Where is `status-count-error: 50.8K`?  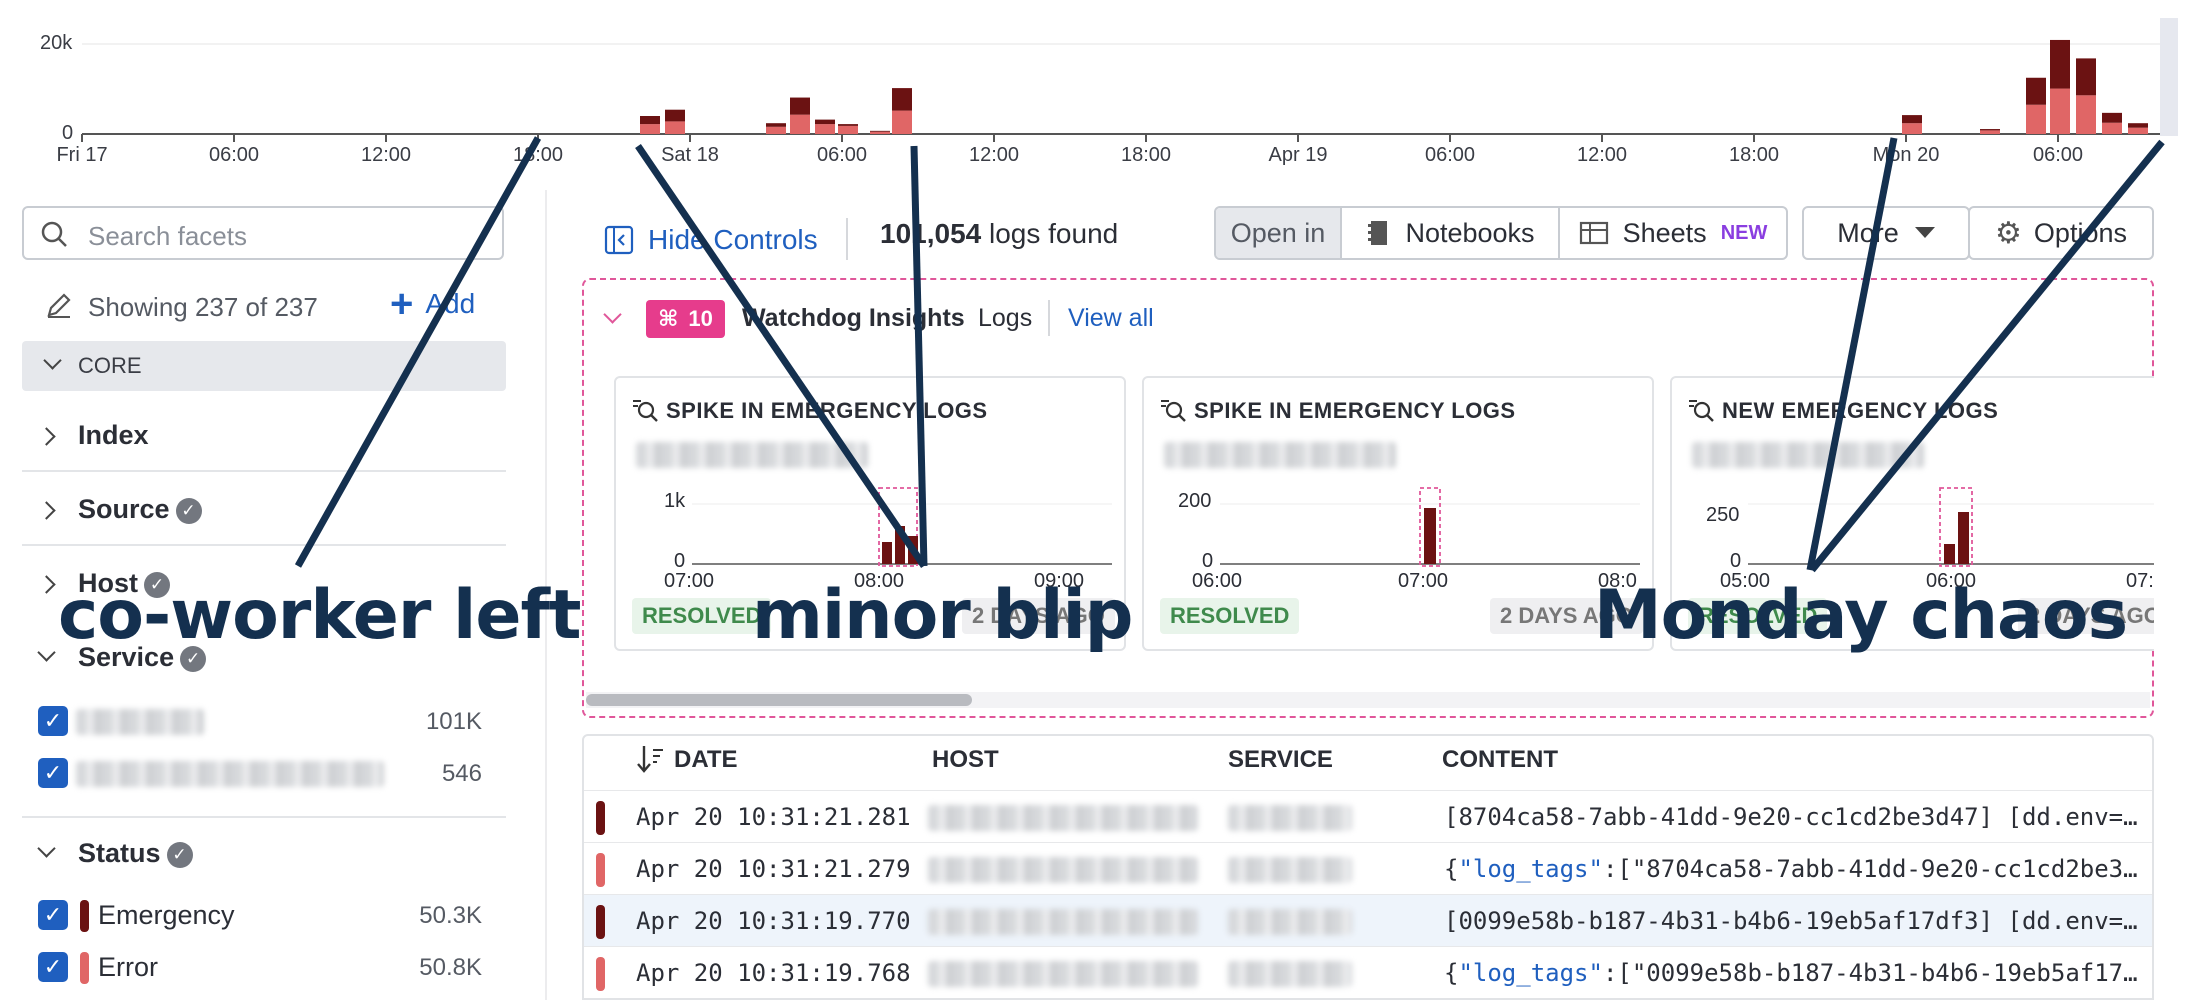
status-count-error: 50.8K is located at coordinates (450, 967).